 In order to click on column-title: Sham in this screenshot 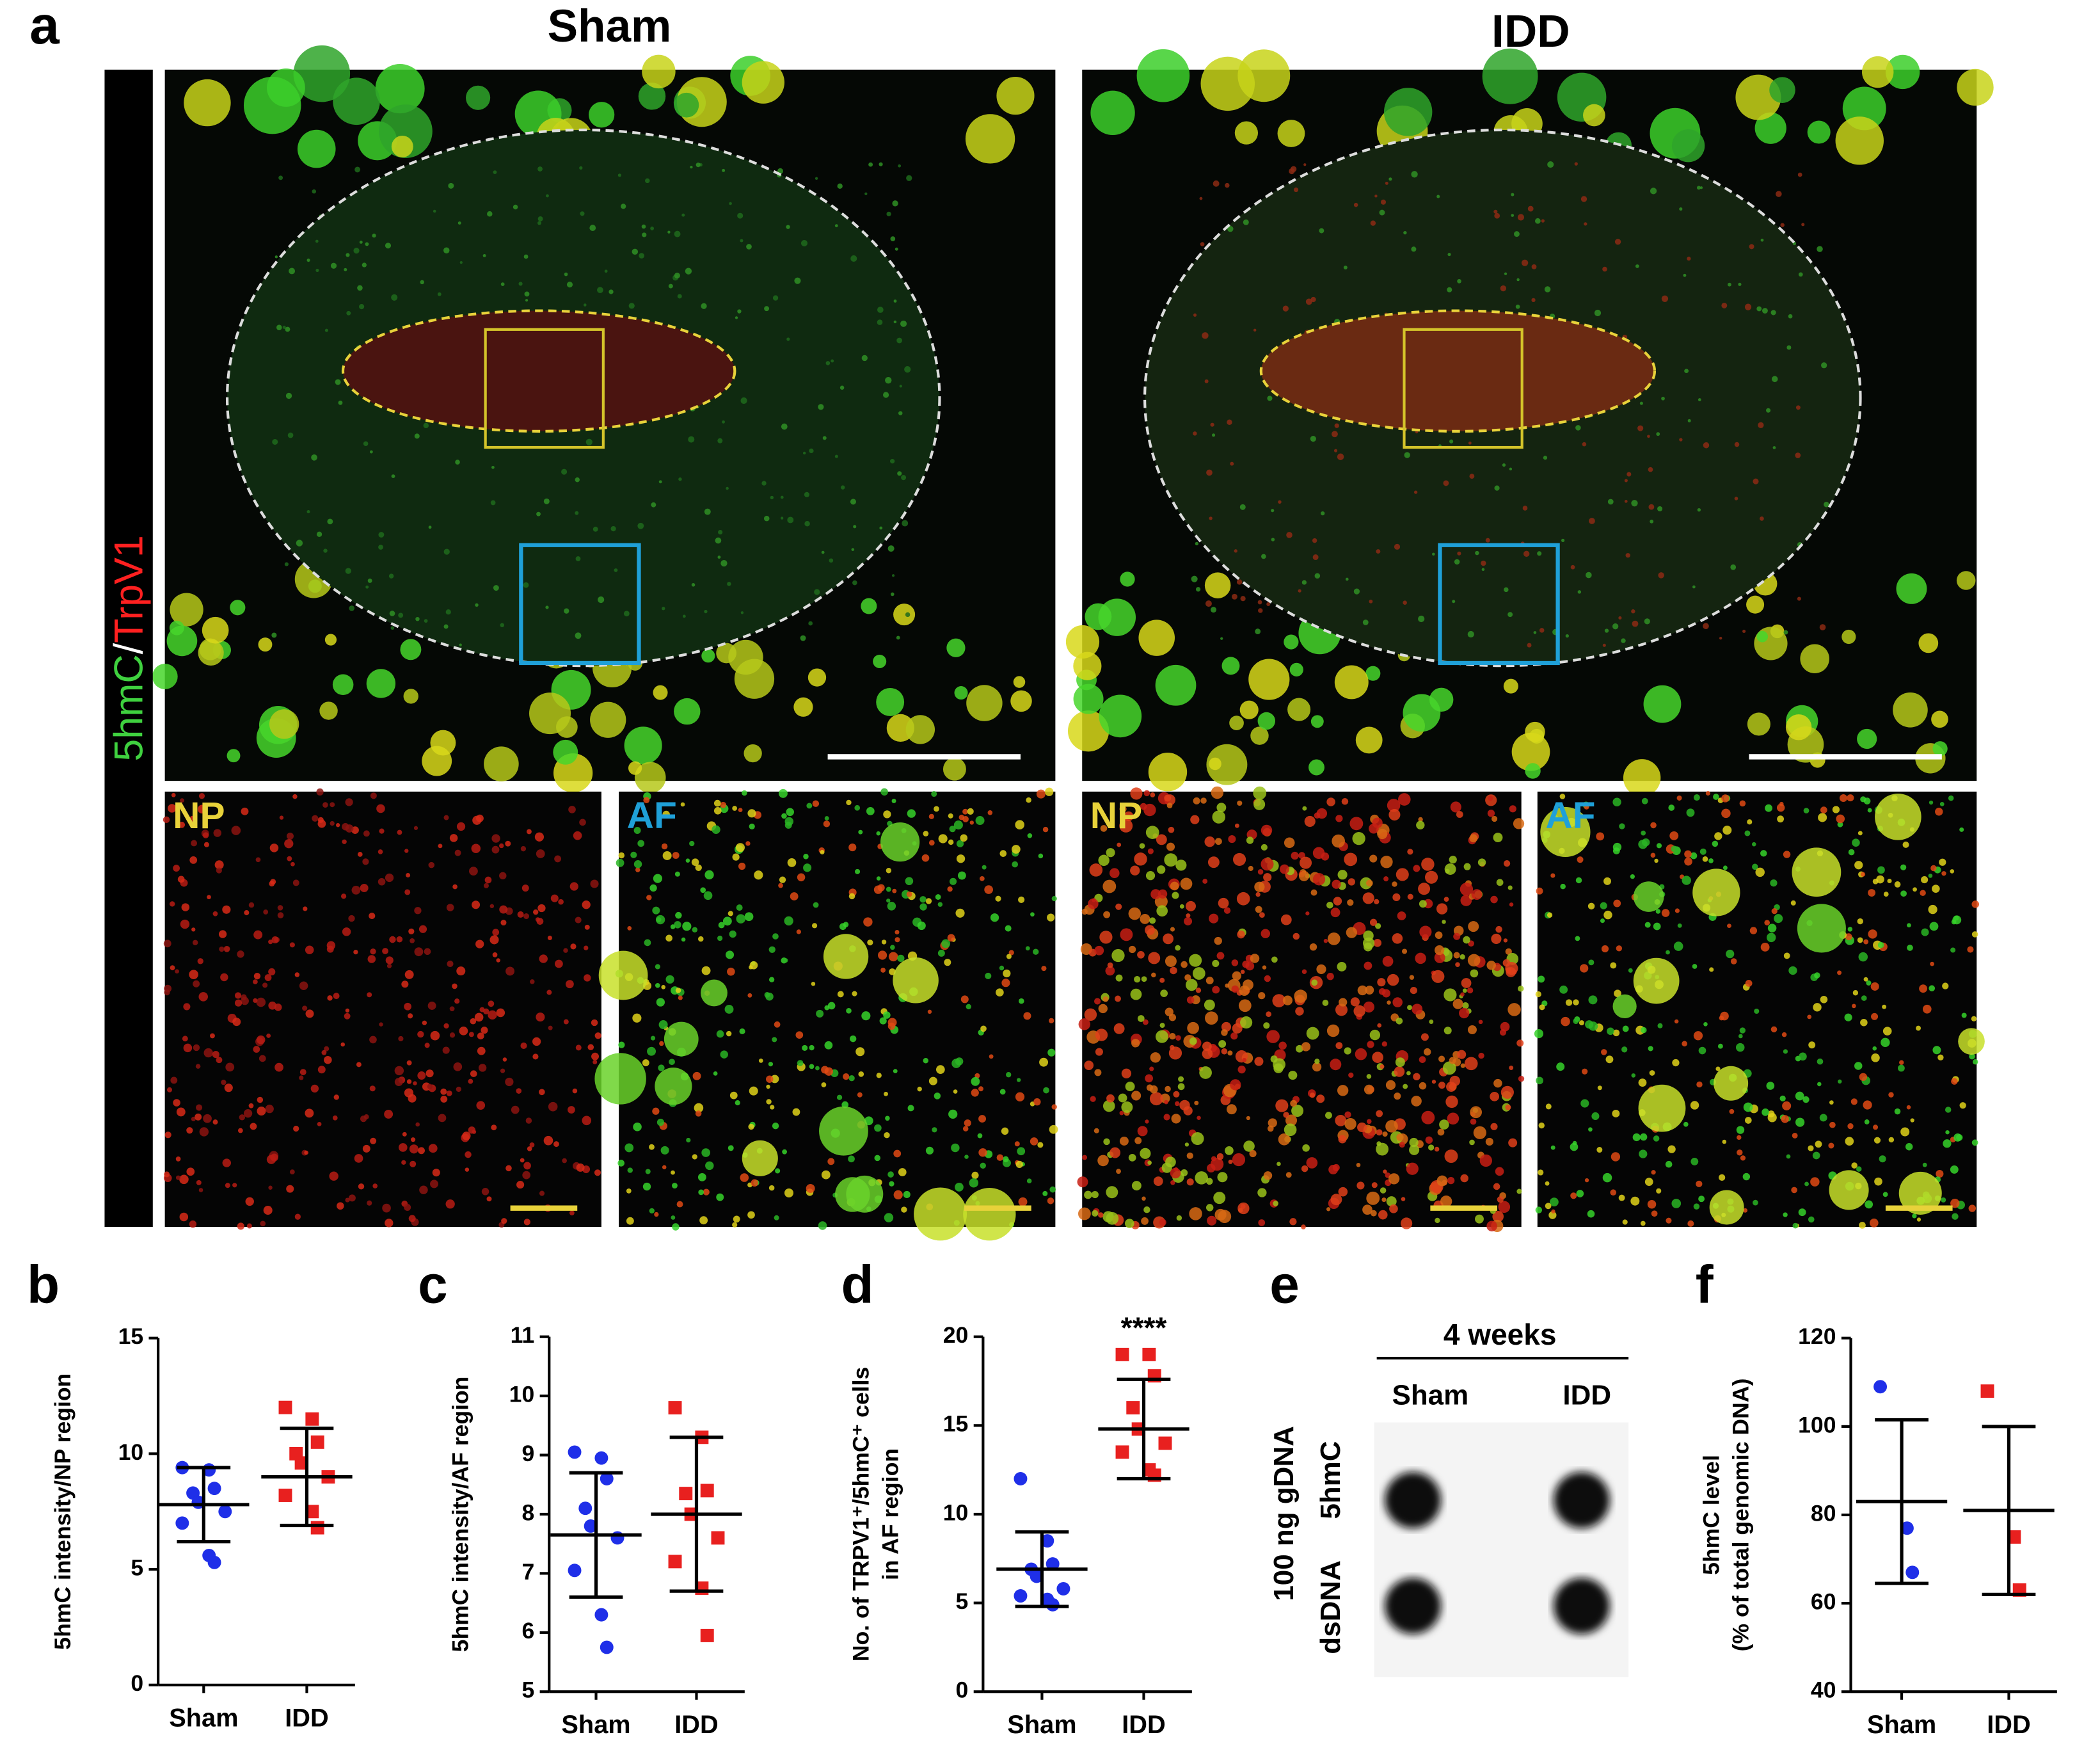, I will do `click(610, 26)`.